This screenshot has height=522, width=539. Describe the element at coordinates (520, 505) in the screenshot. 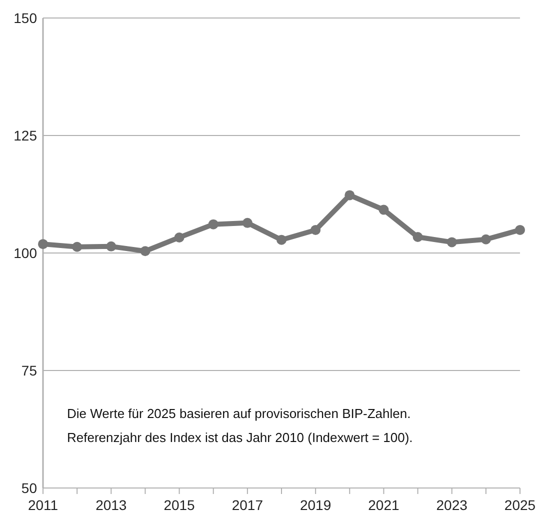

I see `x-tick-label: 2025` at that location.